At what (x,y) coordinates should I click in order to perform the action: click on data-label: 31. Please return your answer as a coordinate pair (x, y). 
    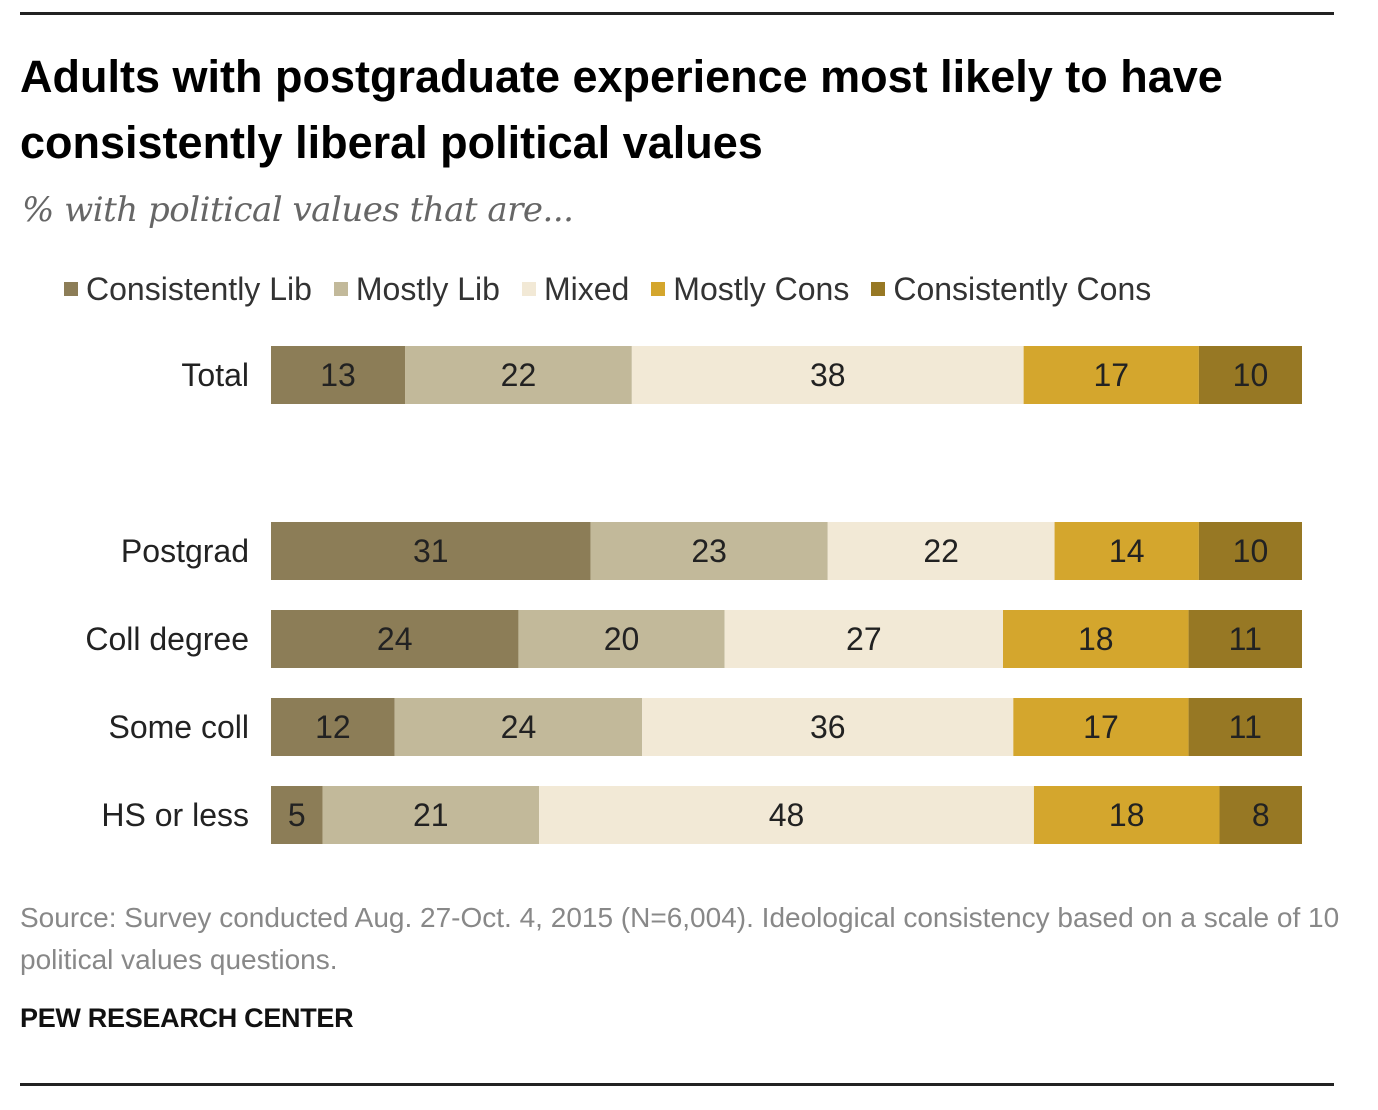
    Looking at the image, I should click on (431, 551).